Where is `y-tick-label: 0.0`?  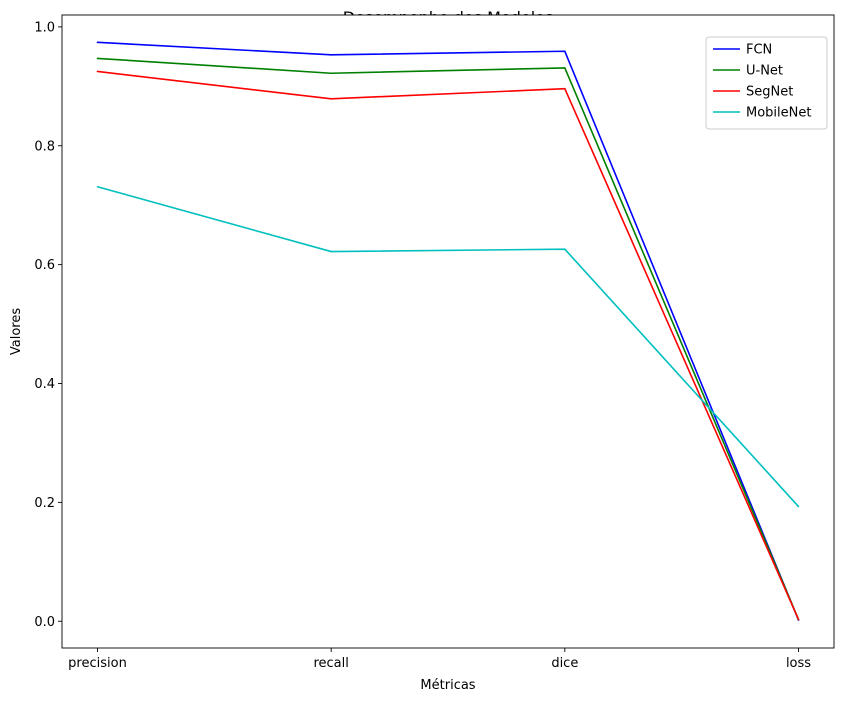
y-tick-label: 0.0 is located at coordinates (44, 622).